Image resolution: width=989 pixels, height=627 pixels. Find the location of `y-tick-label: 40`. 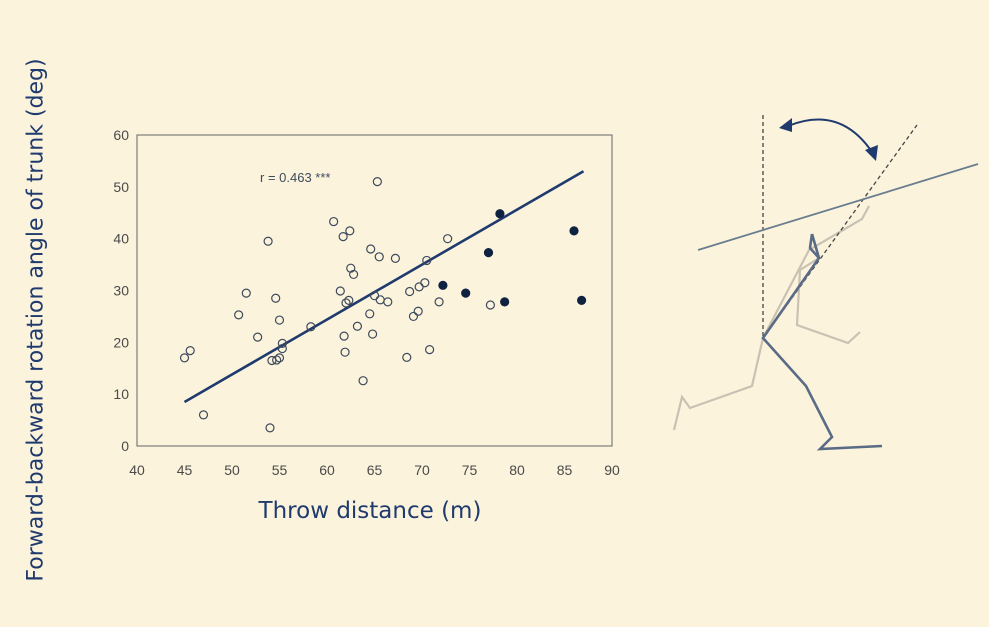

y-tick-label: 40 is located at coordinates (121, 239).